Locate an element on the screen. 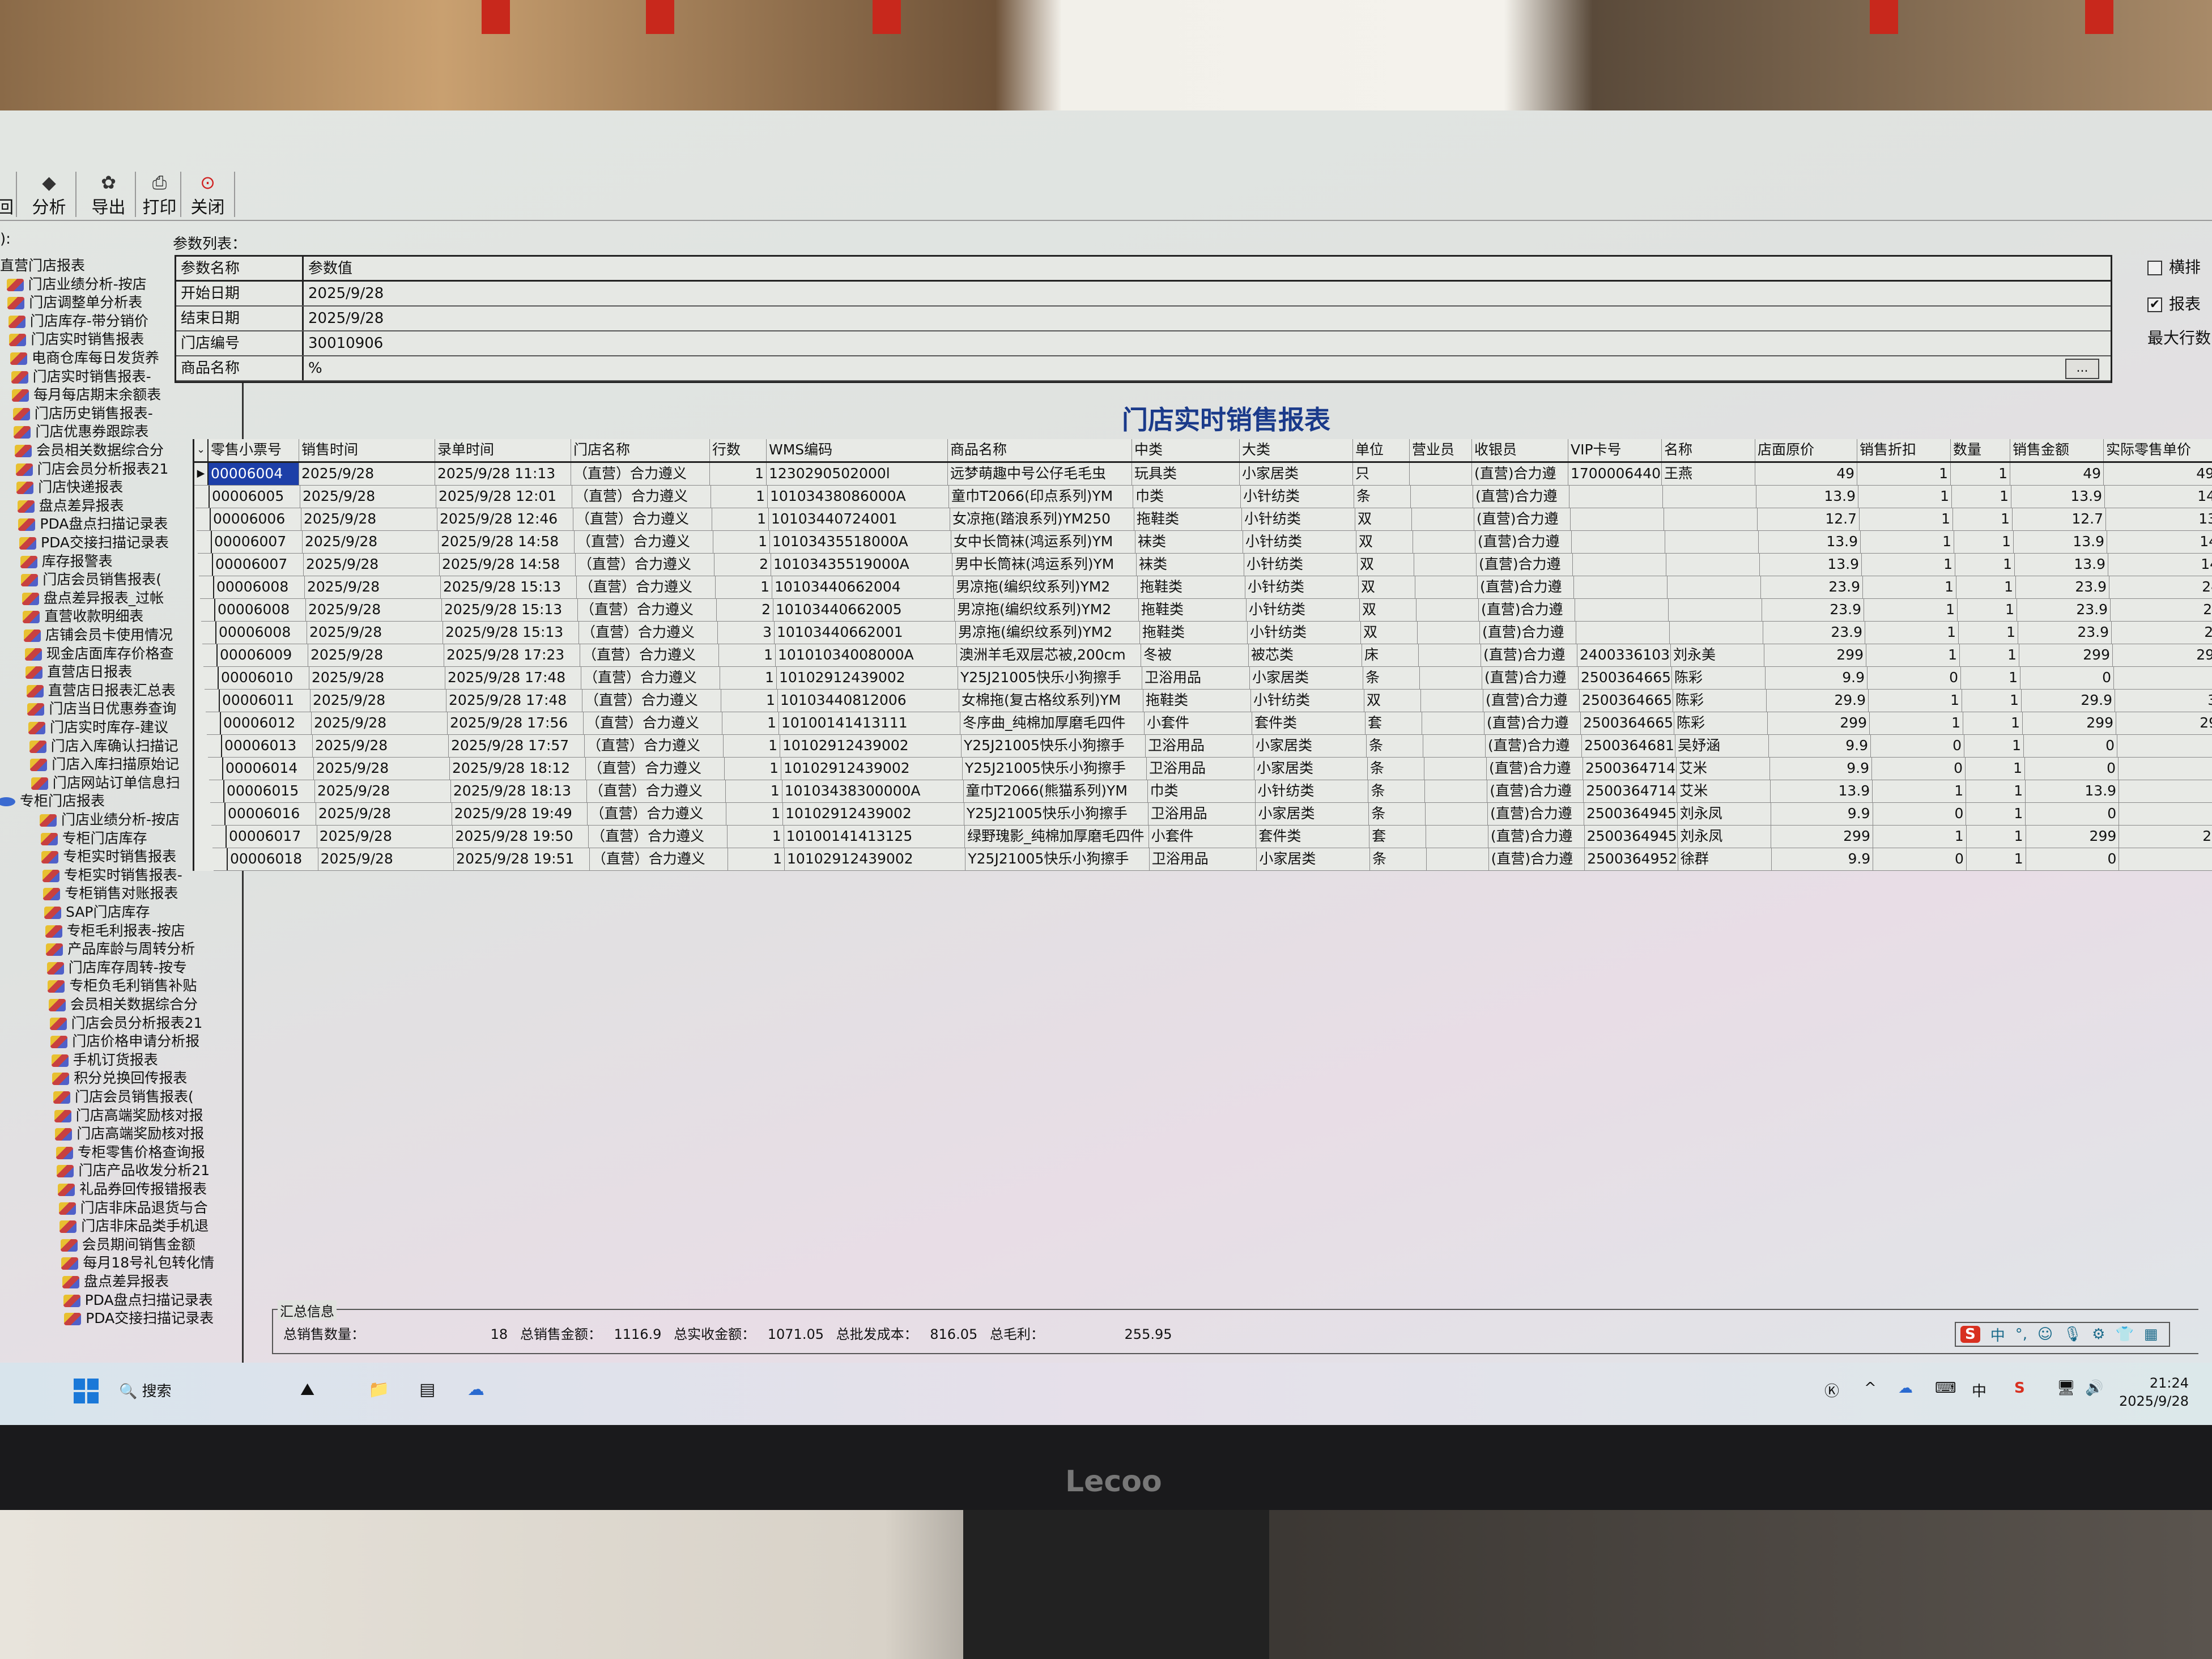  cell-商品名称: Y25J21005快乐小狗擦手 is located at coordinates (1054, 746).